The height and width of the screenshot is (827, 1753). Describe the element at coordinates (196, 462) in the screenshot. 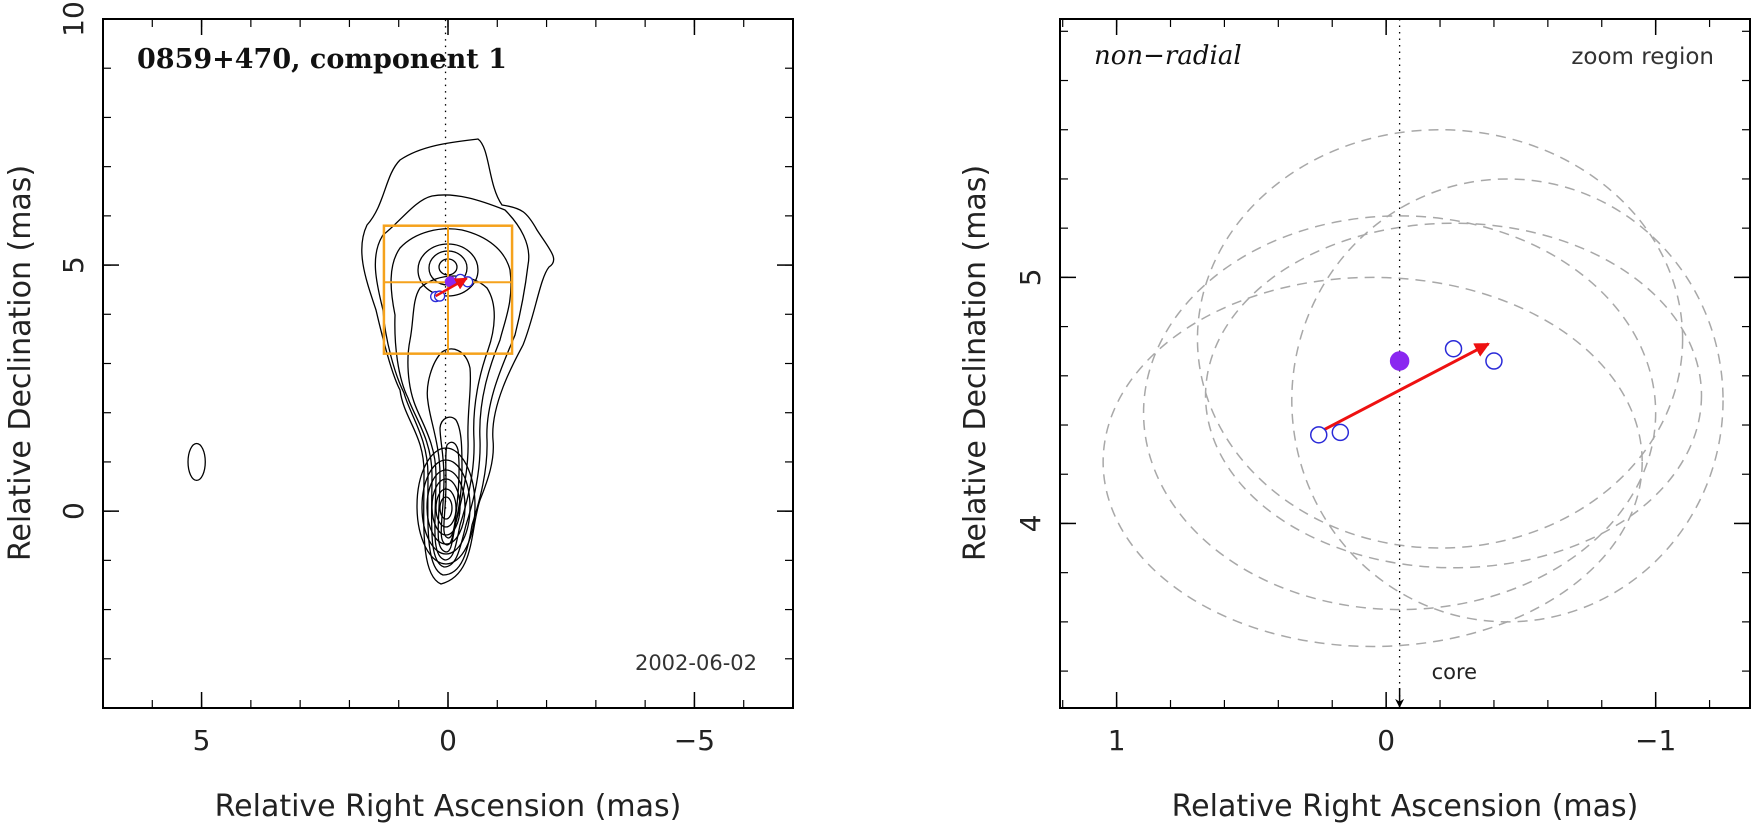

I see `beam-ellipse` at that location.